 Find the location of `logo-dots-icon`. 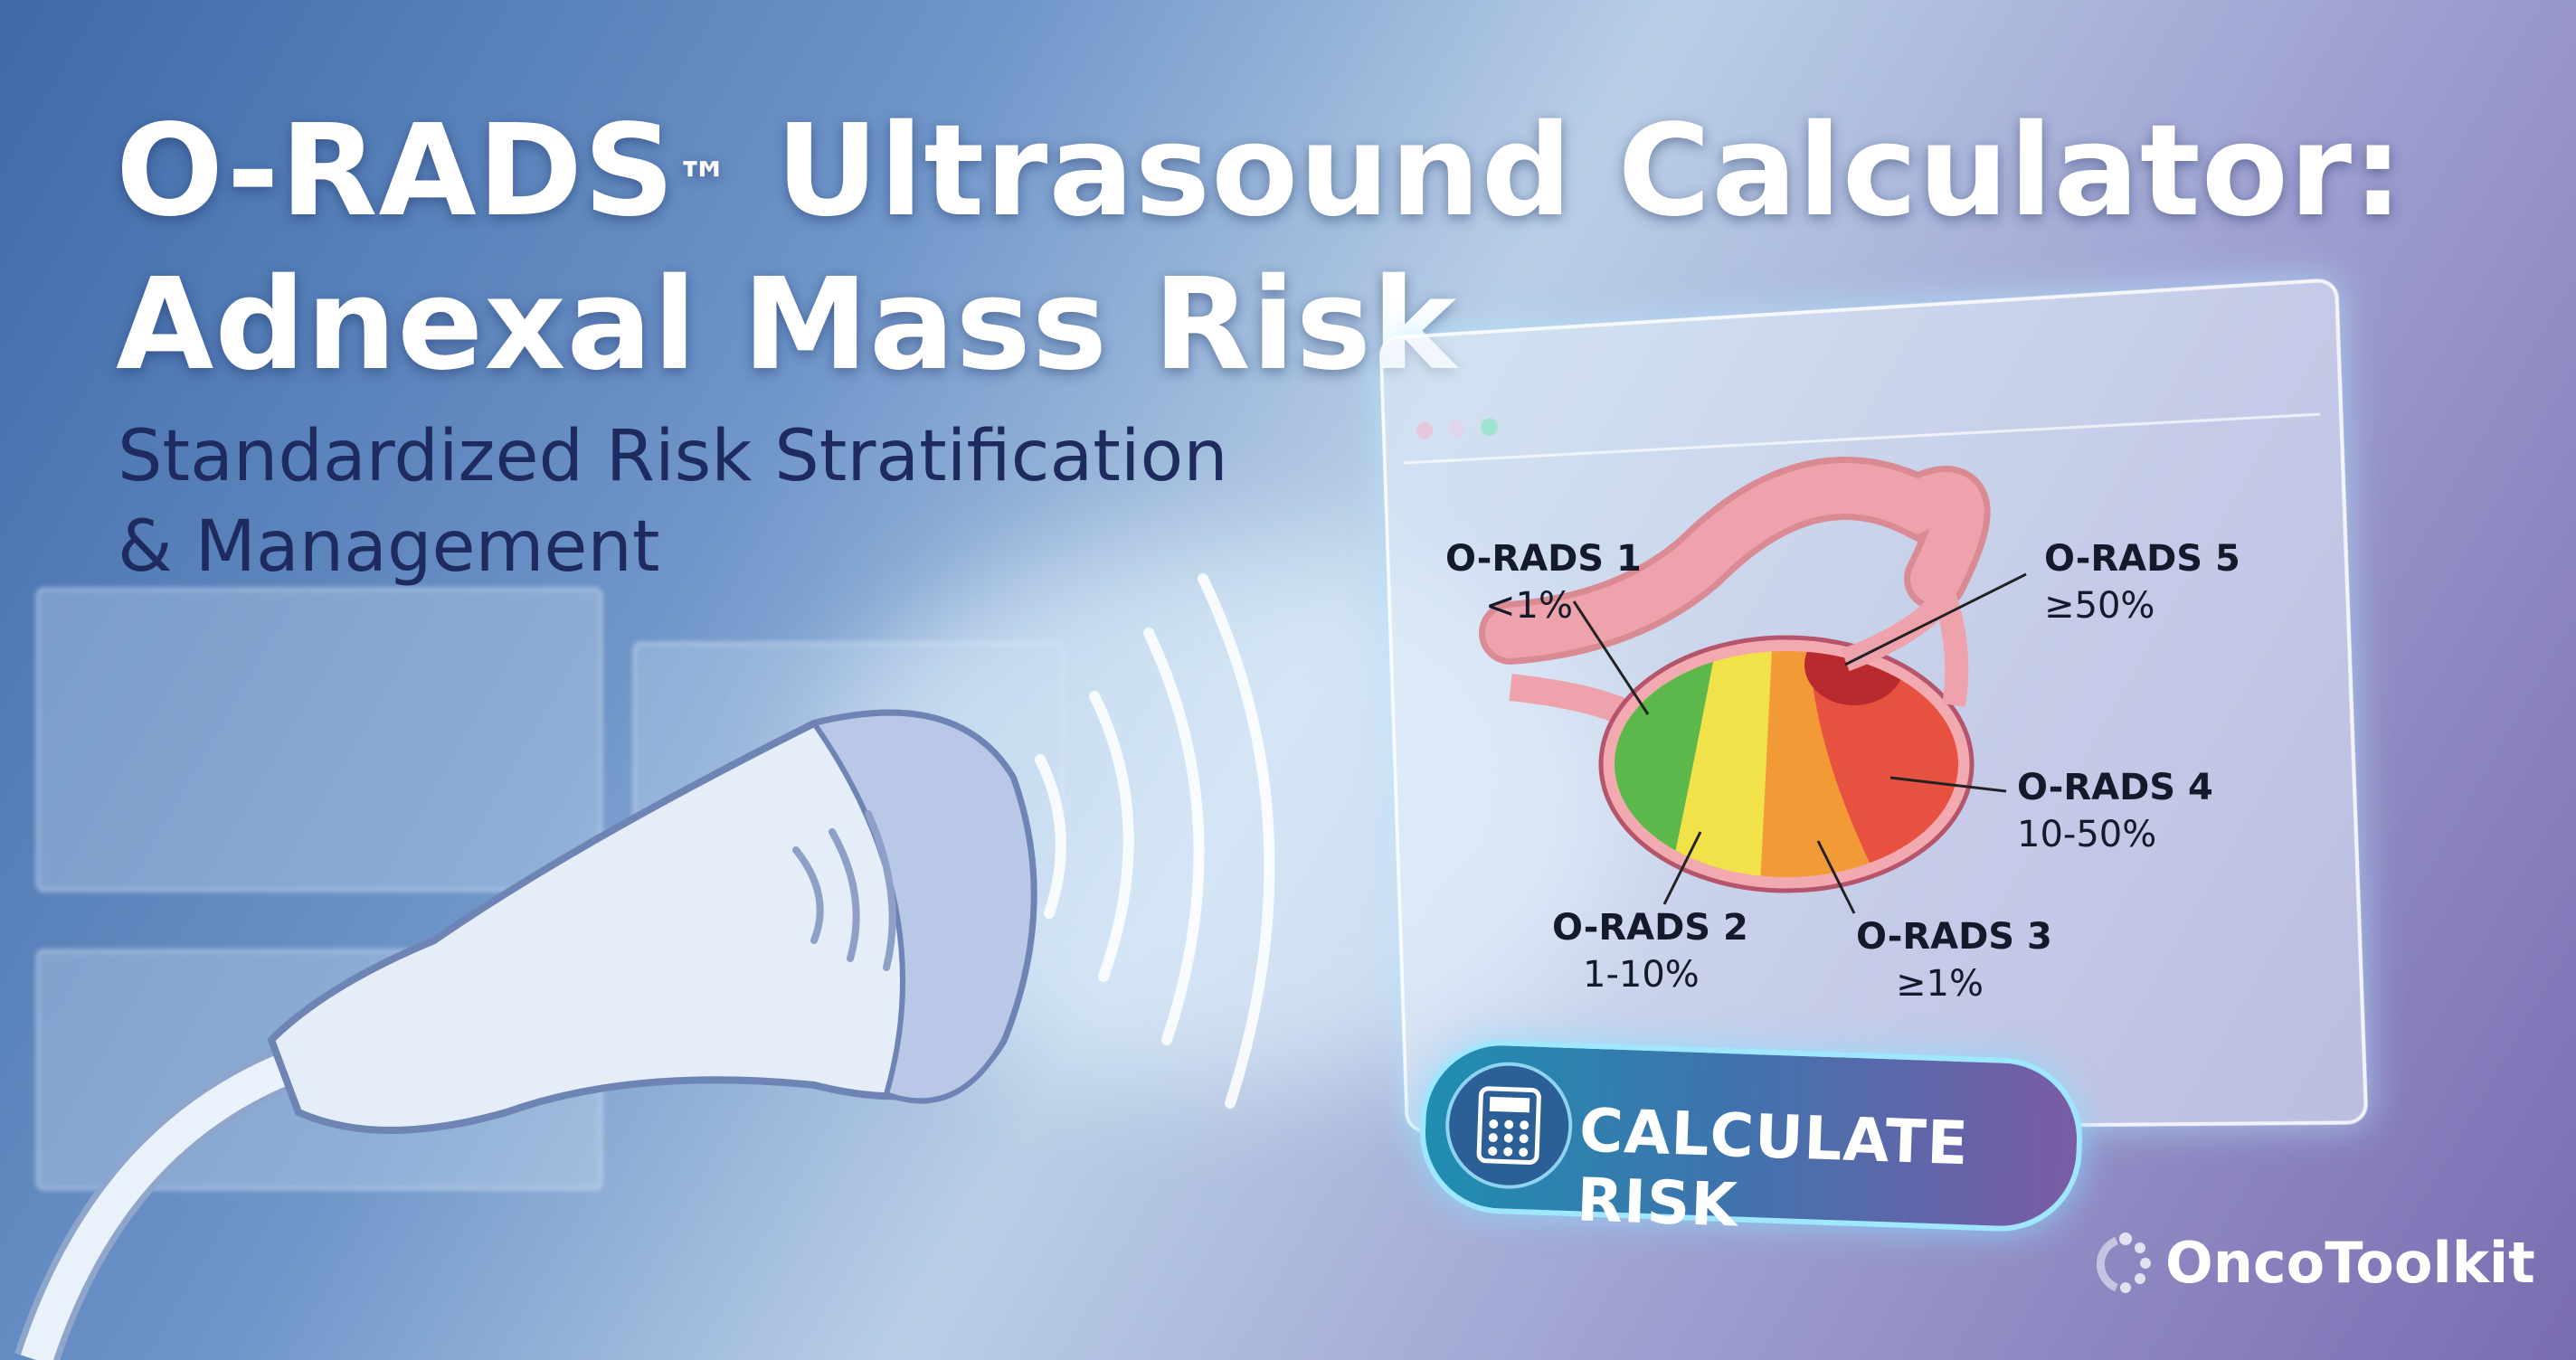

logo-dots-icon is located at coordinates (2123, 1262).